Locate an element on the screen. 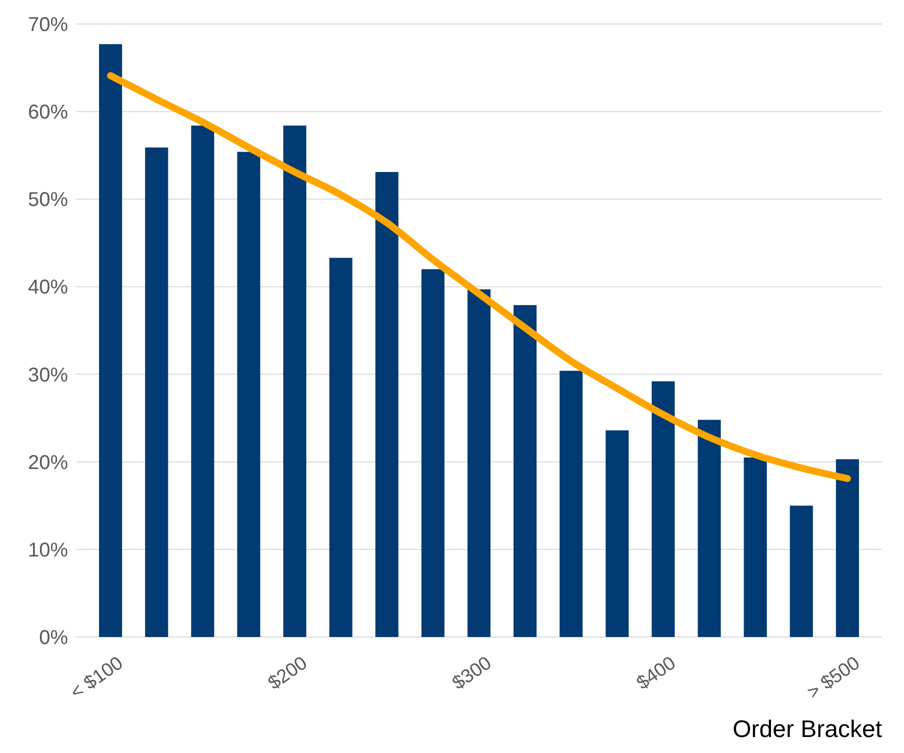 The image size is (904, 753). x-axis-title: Order Bracket is located at coordinates (807, 729).